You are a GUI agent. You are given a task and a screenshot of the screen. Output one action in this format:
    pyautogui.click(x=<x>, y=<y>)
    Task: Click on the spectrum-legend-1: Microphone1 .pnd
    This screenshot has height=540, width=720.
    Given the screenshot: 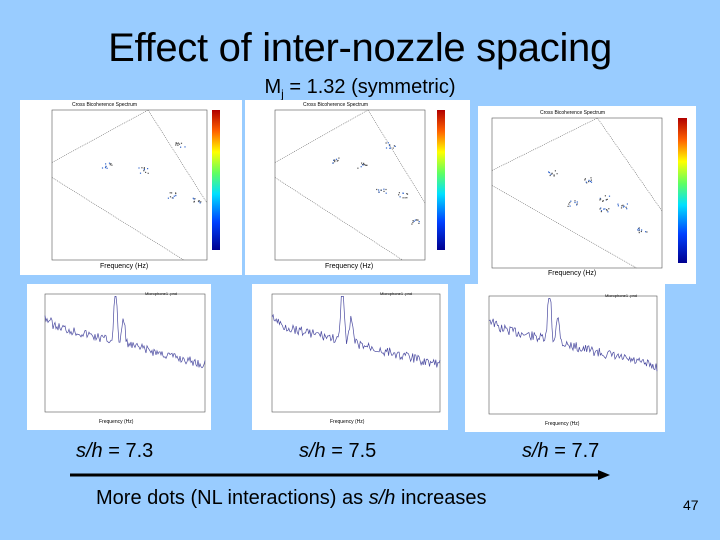 What is the action you would take?
    pyautogui.click(x=161, y=293)
    